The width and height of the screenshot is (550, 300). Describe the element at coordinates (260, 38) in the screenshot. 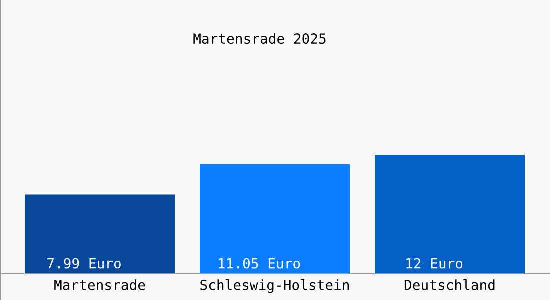

I see `chart-title: Martensrade 2025` at that location.